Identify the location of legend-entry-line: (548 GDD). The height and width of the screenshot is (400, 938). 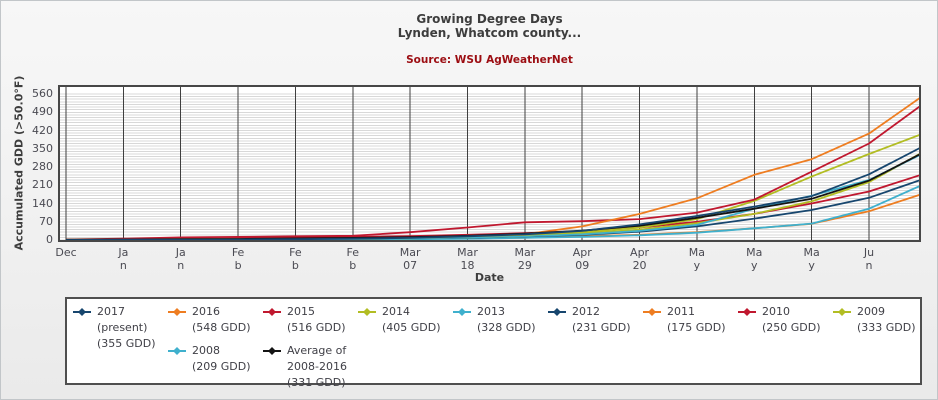
(221, 327).